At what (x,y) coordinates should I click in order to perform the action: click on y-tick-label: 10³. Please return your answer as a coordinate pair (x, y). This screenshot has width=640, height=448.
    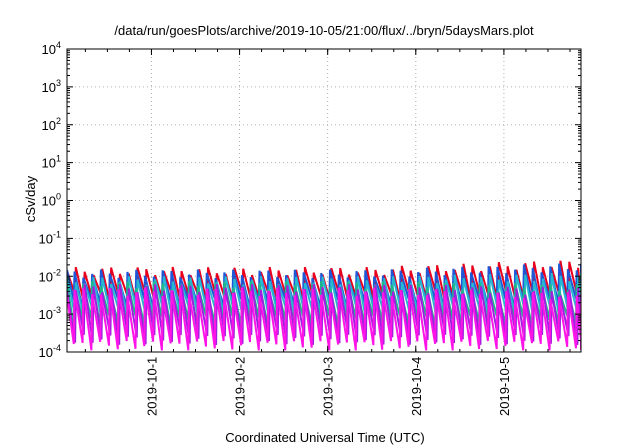
    Looking at the image, I should click on (51, 86).